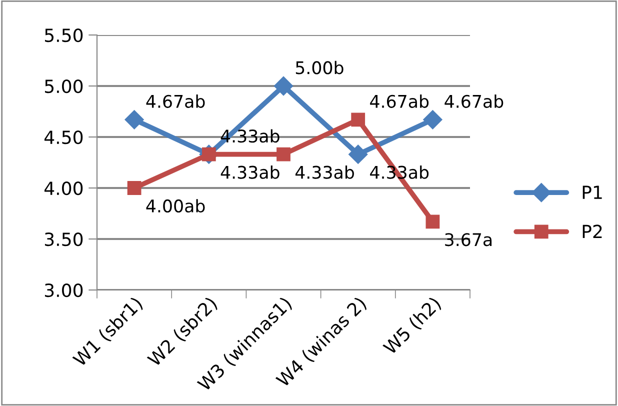  Describe the element at coordinates (63, 137) in the screenshot. I see `y-tick-label: 4.50` at that location.